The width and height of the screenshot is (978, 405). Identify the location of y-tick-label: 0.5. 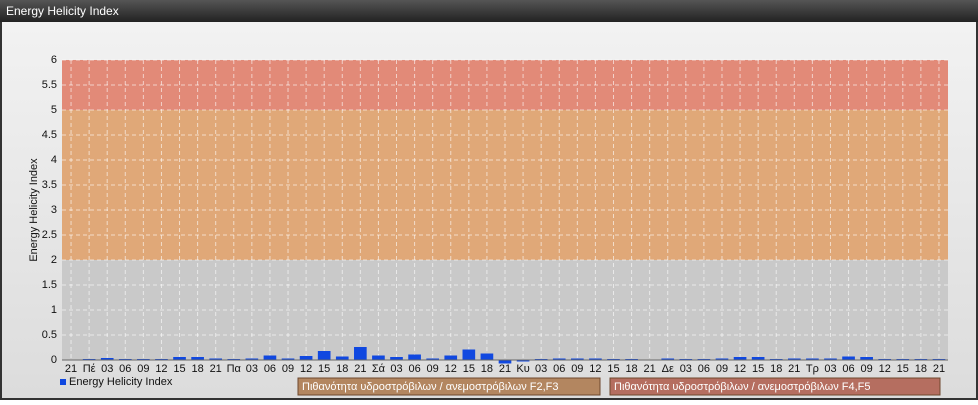
(49, 335).